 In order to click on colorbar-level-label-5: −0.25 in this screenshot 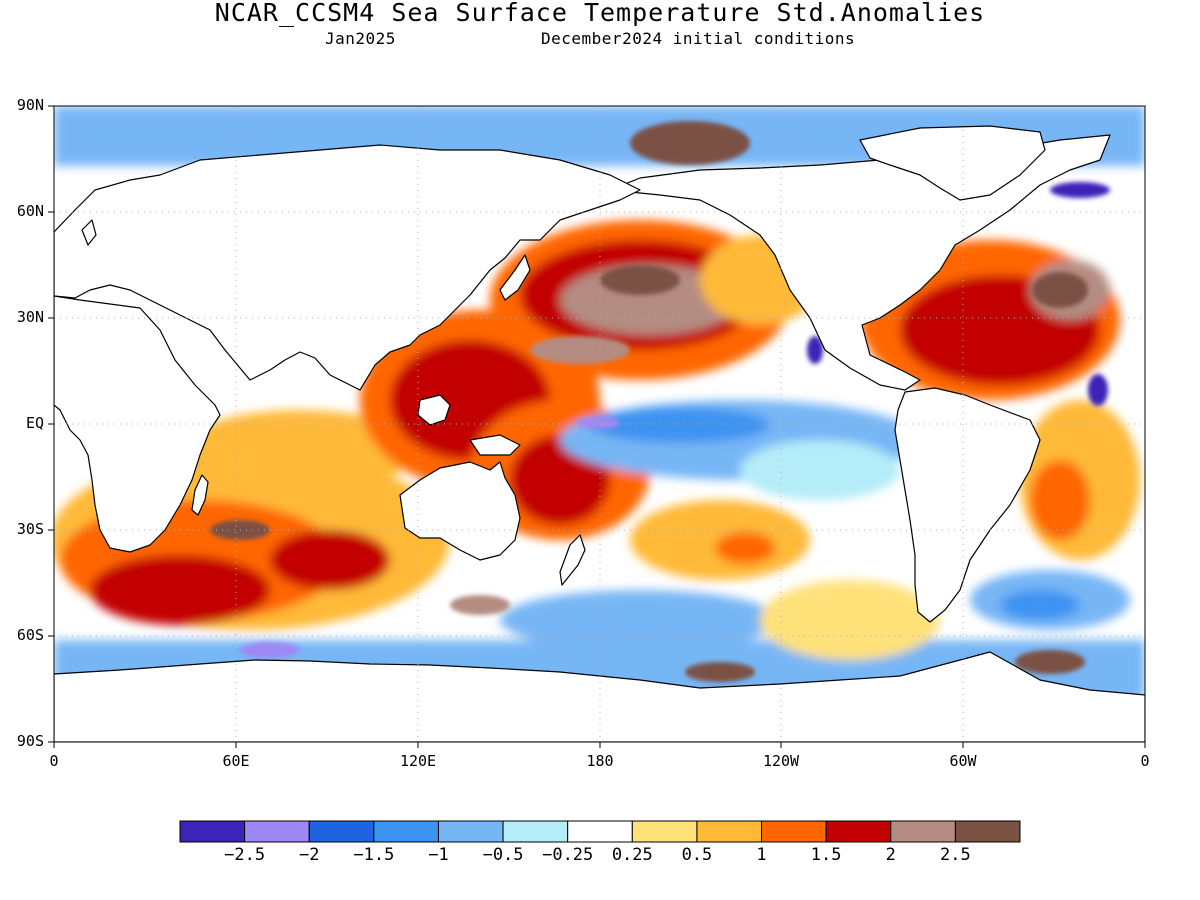, I will do `click(568, 855)`.